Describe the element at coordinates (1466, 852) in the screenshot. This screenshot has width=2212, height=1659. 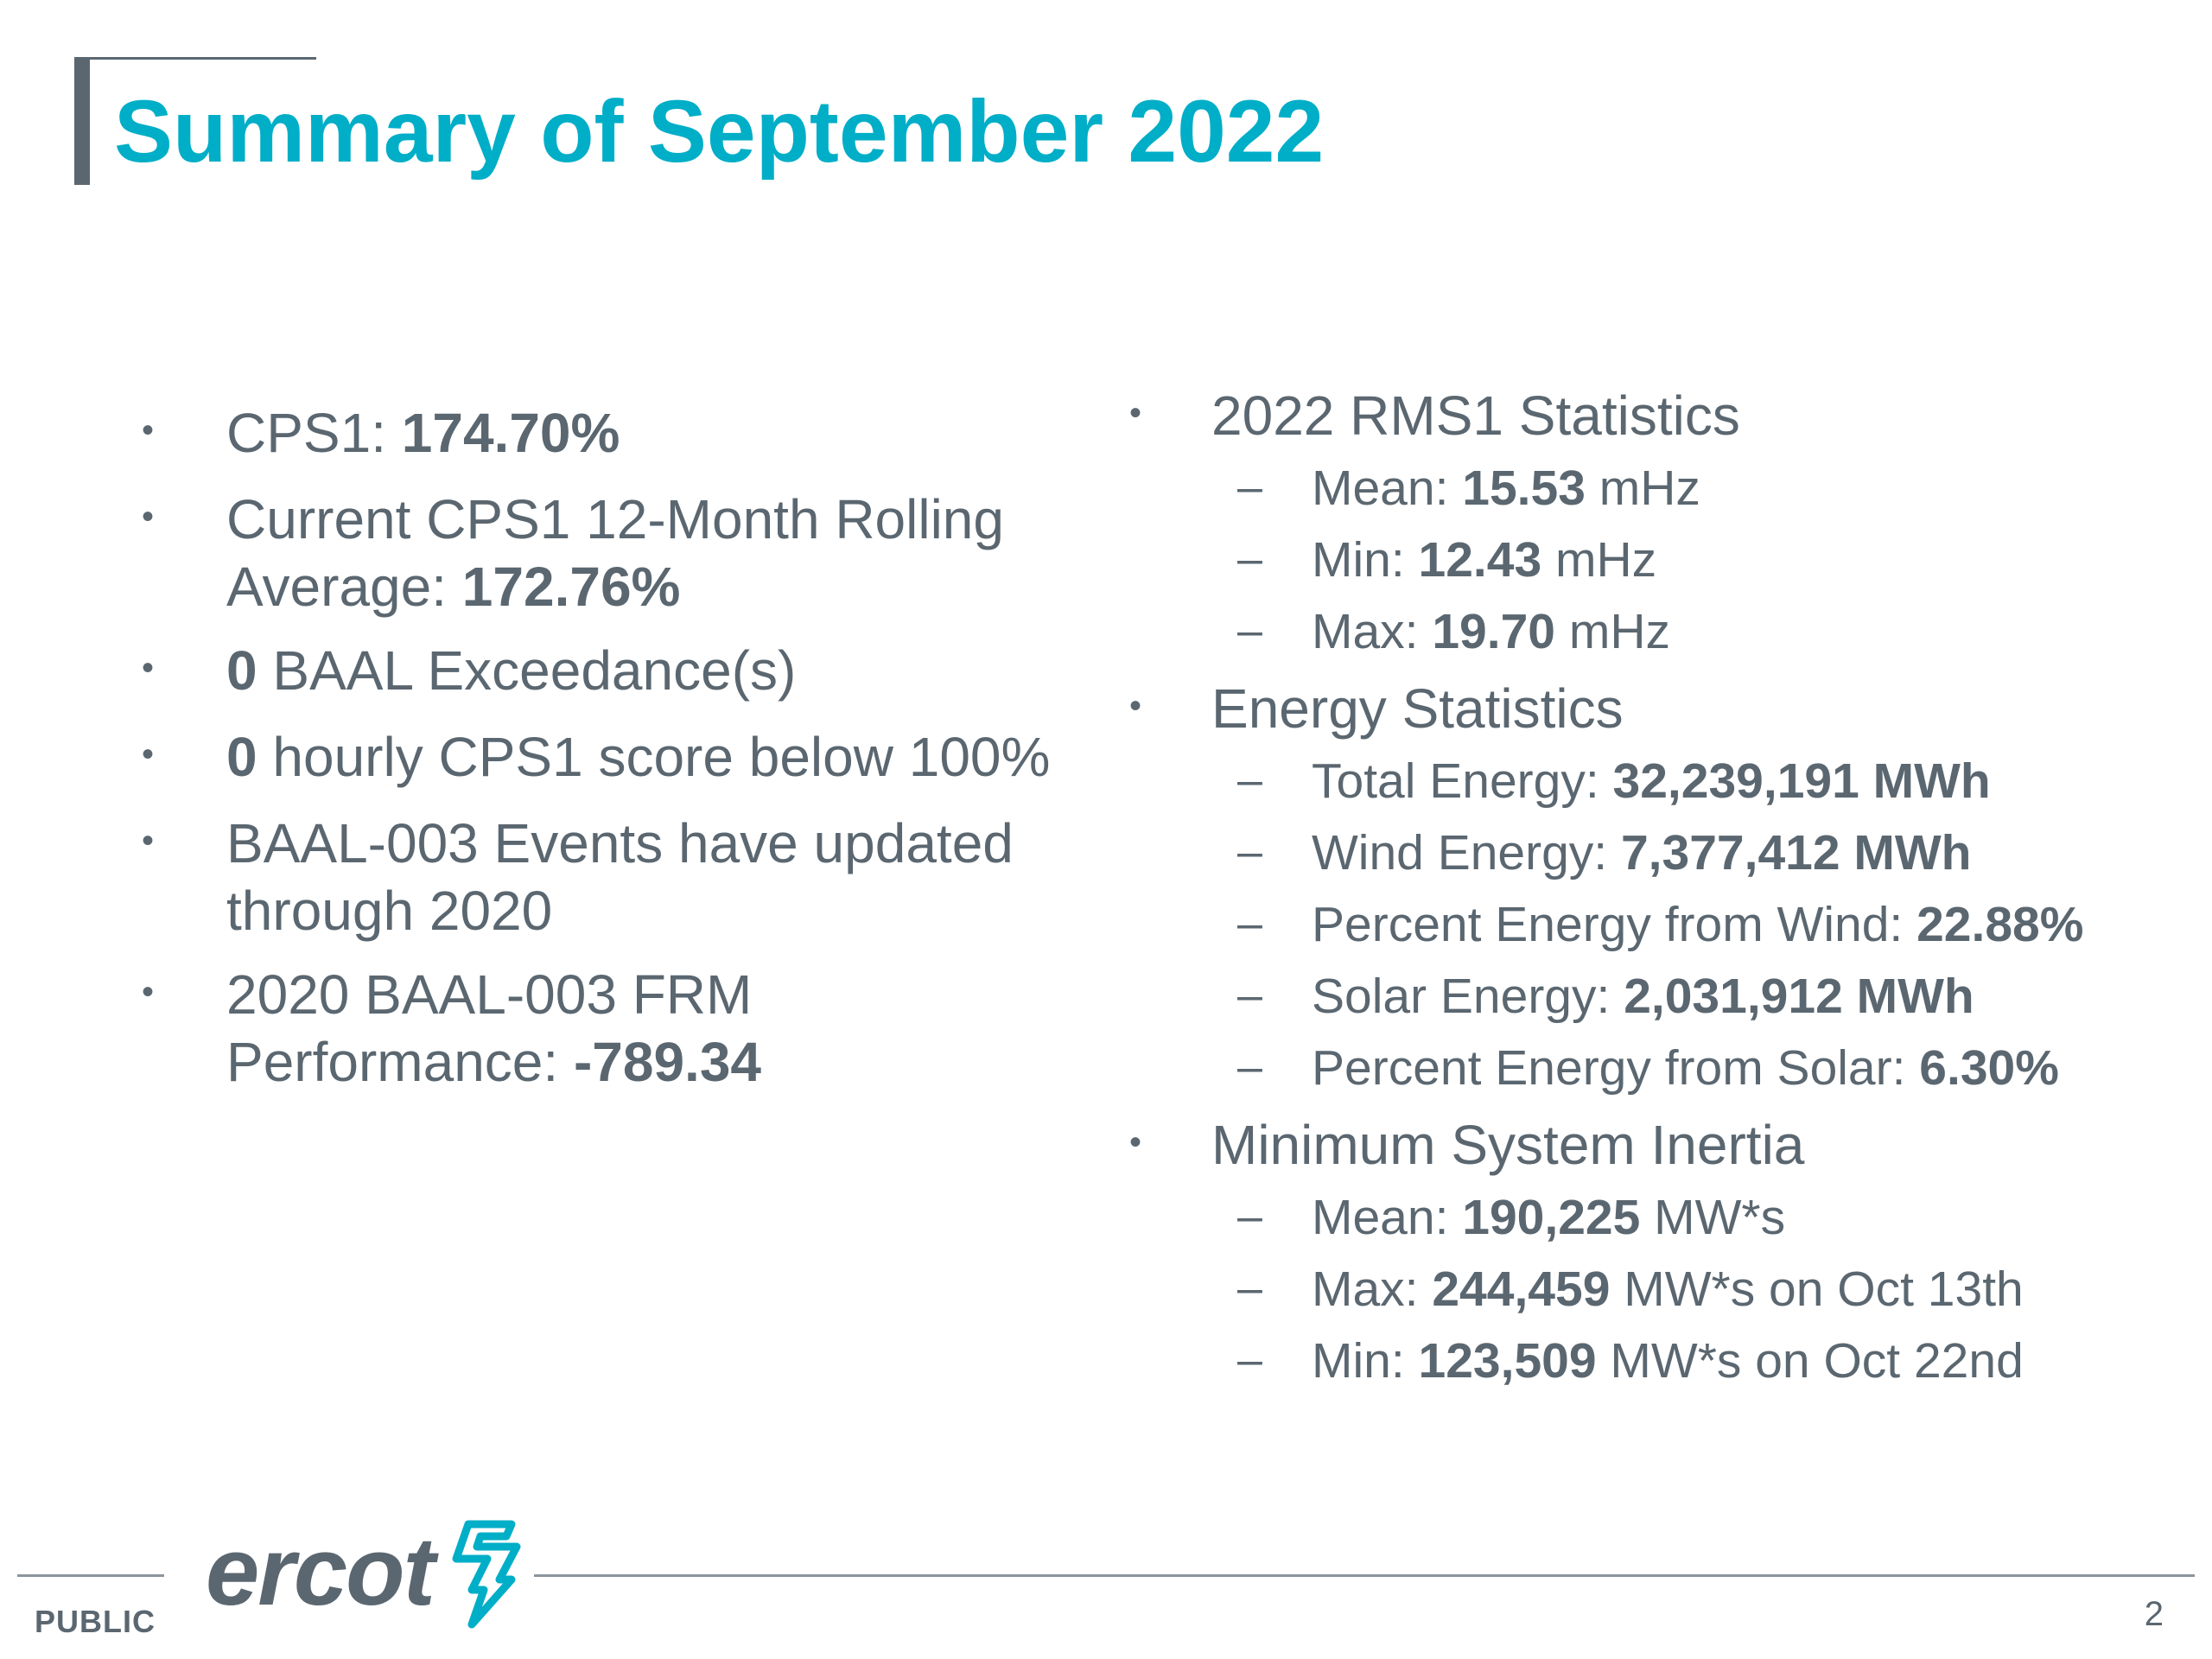
I see `label-text: Wind Energy:` at that location.